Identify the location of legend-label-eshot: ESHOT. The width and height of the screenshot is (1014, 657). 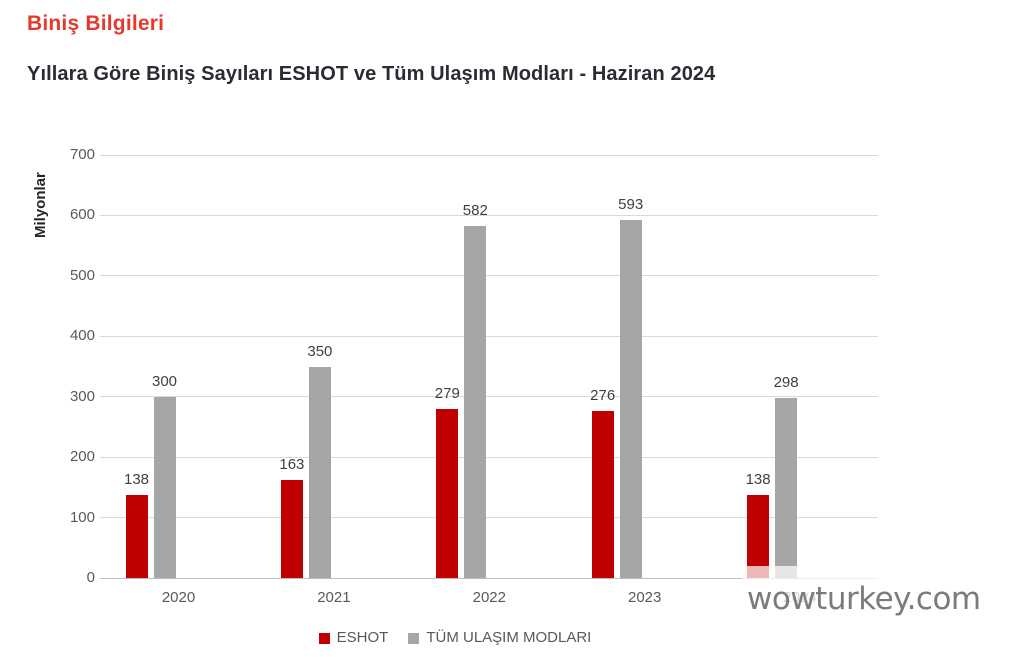
(362, 637).